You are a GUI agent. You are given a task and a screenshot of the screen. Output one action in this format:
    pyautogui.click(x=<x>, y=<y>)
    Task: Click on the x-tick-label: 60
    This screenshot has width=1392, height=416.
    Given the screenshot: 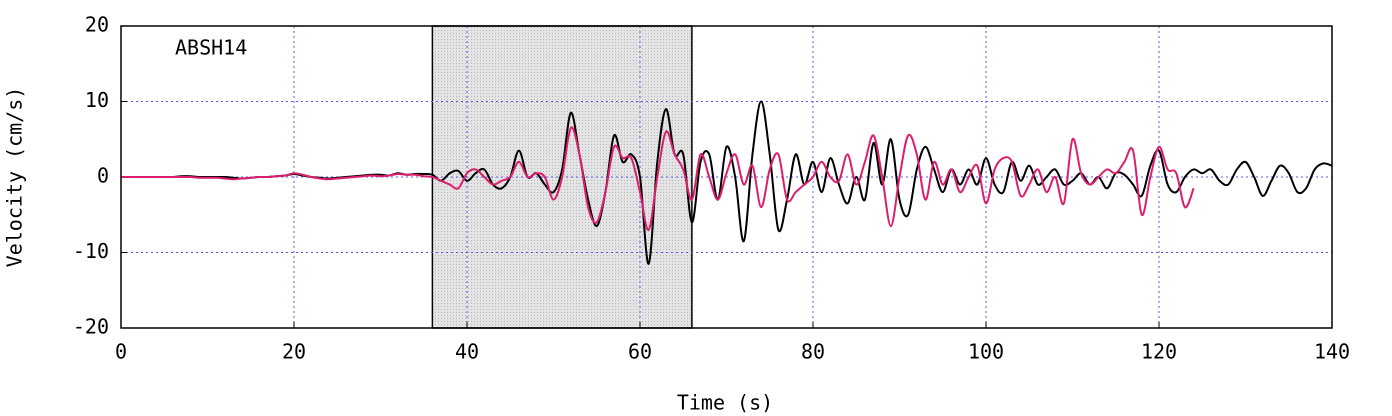 What is the action you would take?
    pyautogui.click(x=640, y=352)
    